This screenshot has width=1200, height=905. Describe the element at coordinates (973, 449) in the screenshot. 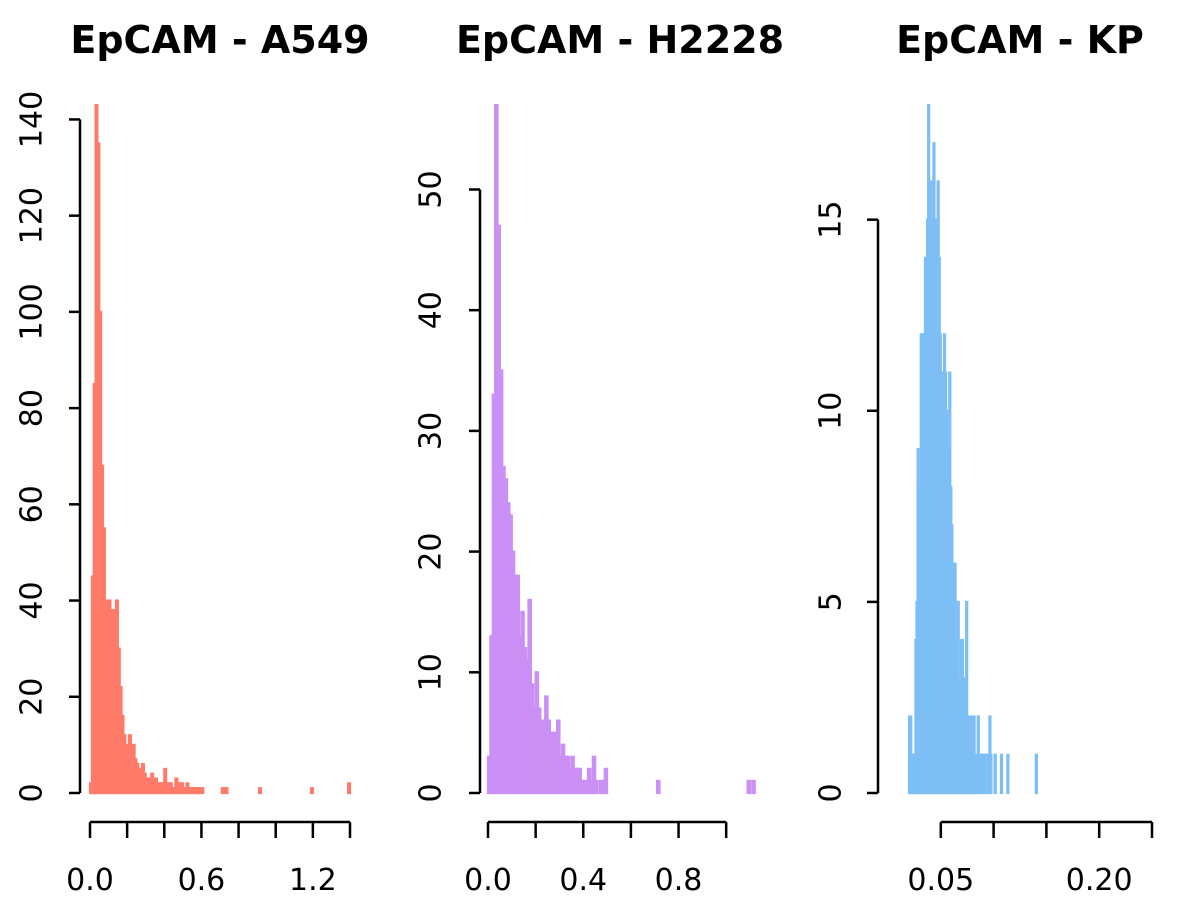

I see `bars` at that location.